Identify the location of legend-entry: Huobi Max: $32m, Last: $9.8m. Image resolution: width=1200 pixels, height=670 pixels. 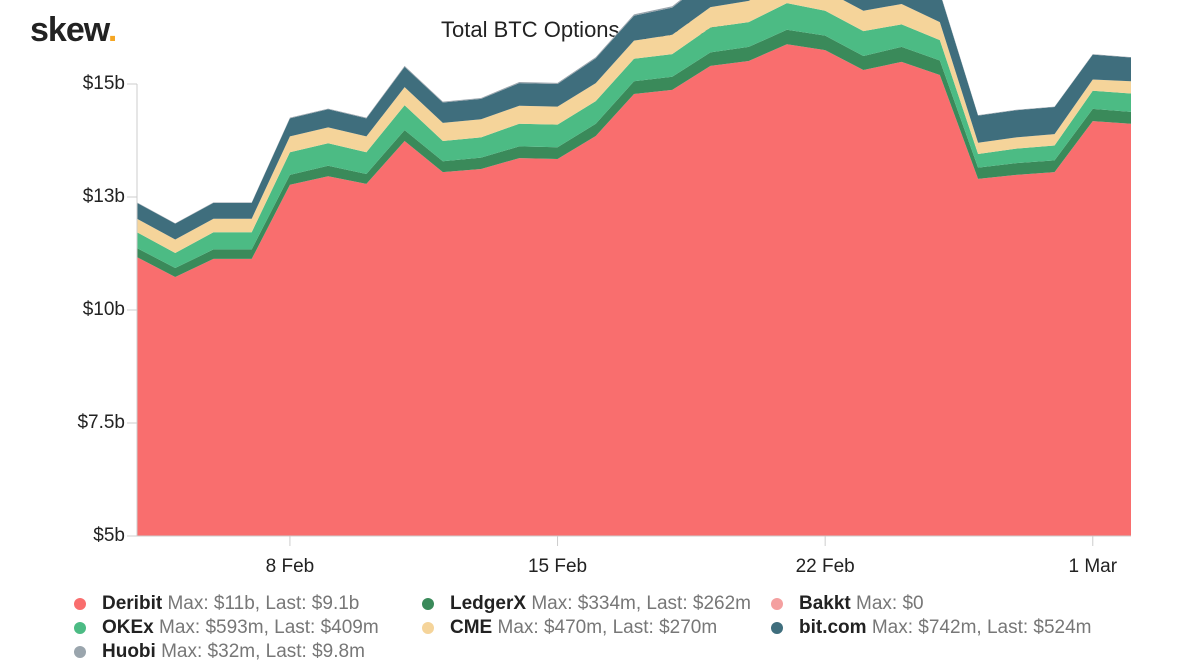
(233, 651).